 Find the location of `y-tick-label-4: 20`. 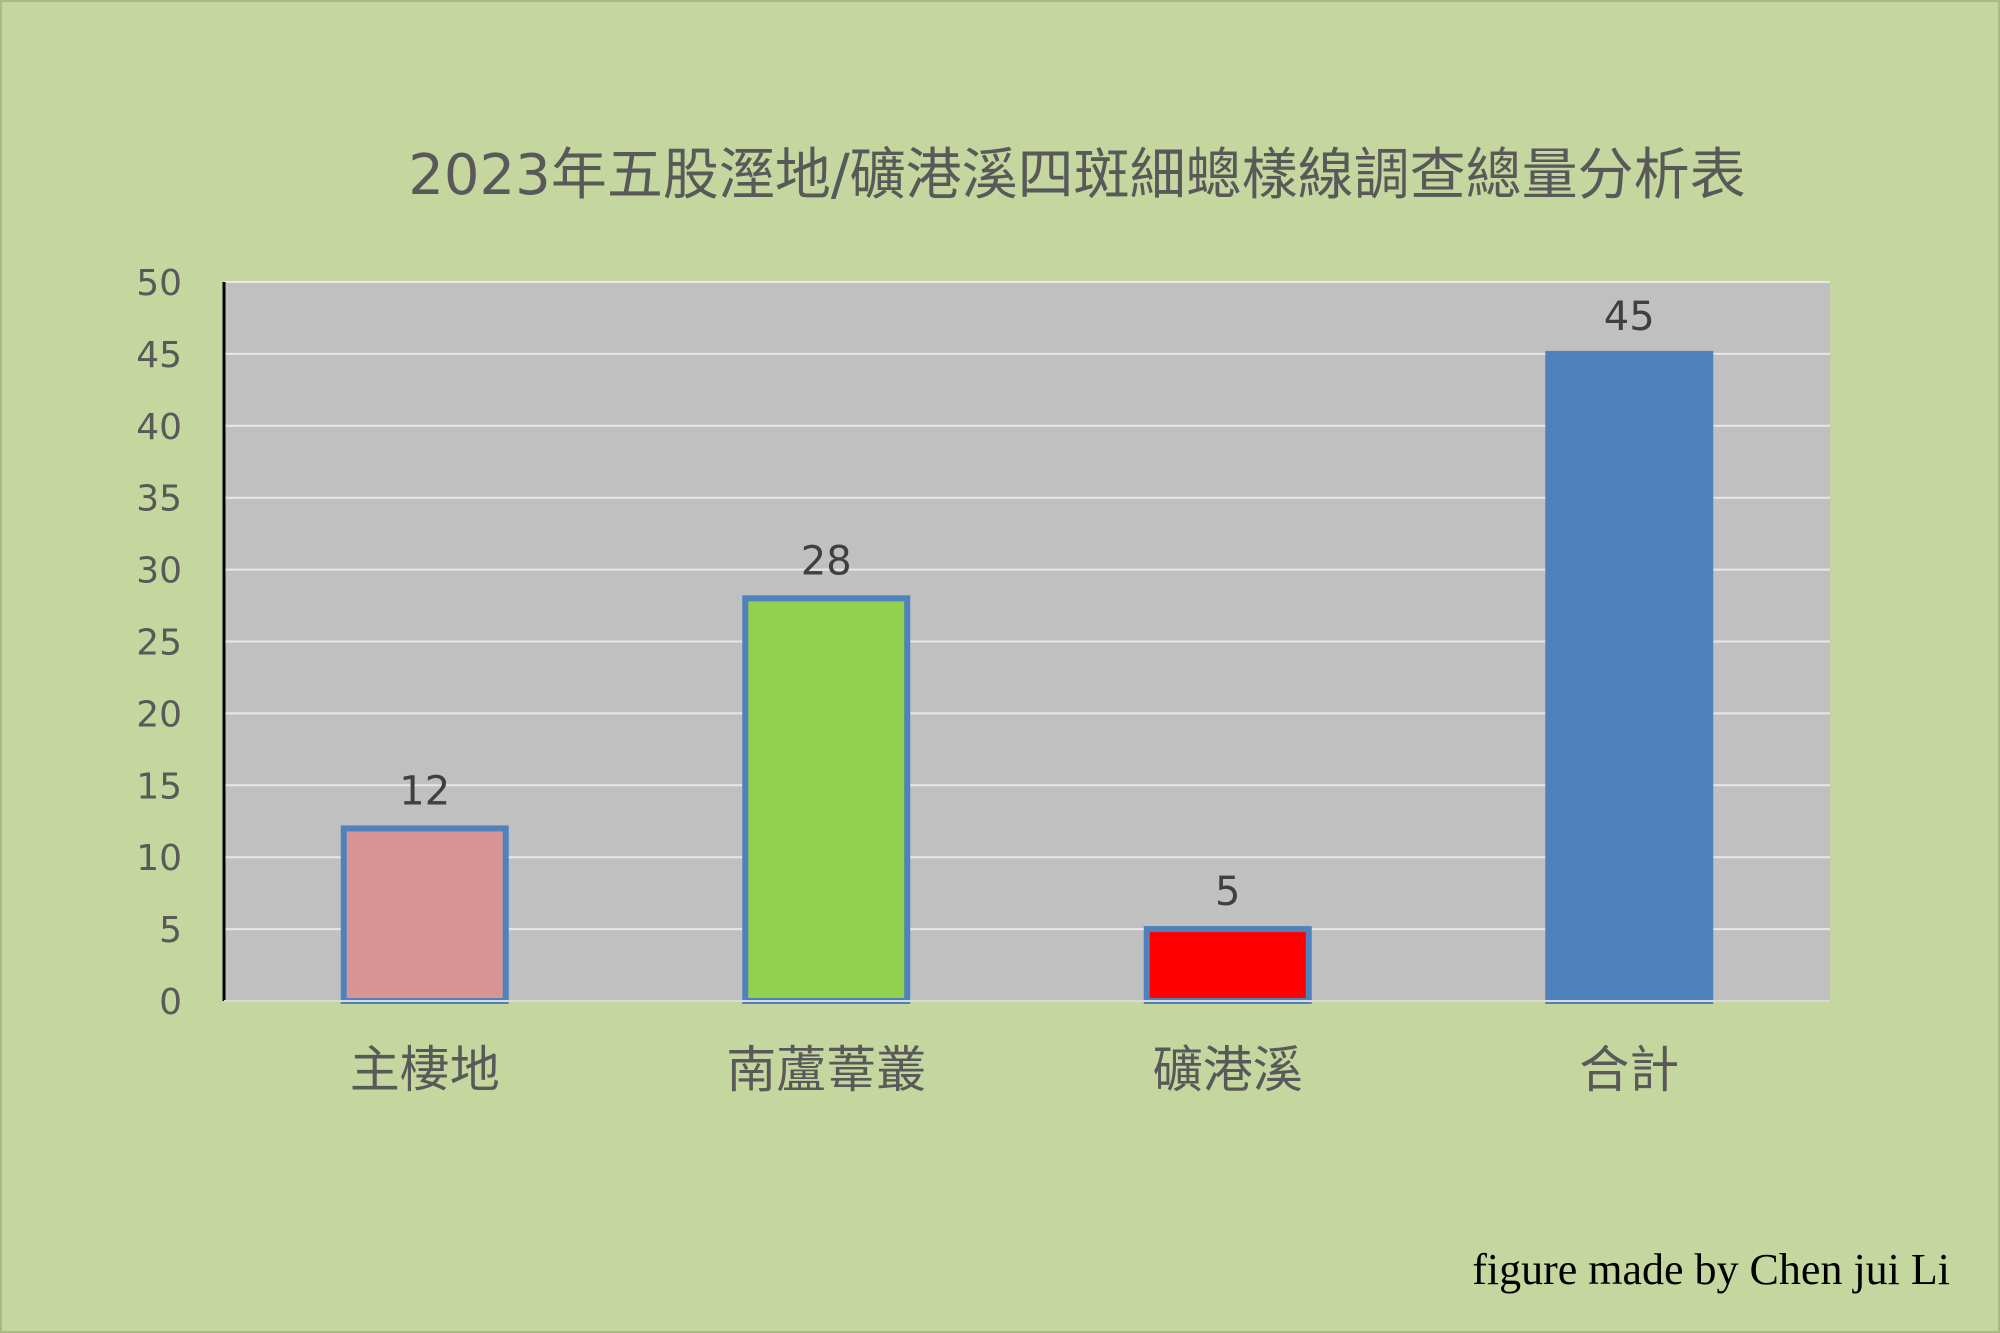

y-tick-label-4: 20 is located at coordinates (159, 714).